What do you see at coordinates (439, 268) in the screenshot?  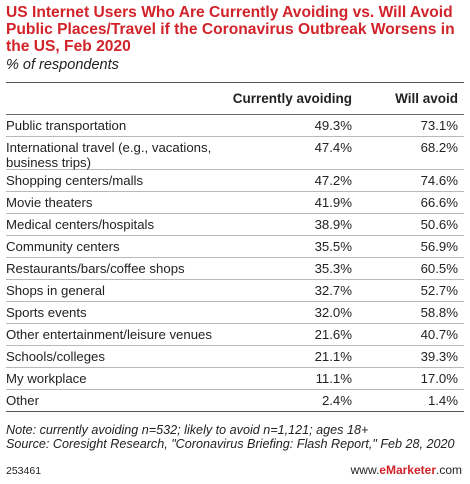 I see `will-avoid-value: 60.5%` at bounding box center [439, 268].